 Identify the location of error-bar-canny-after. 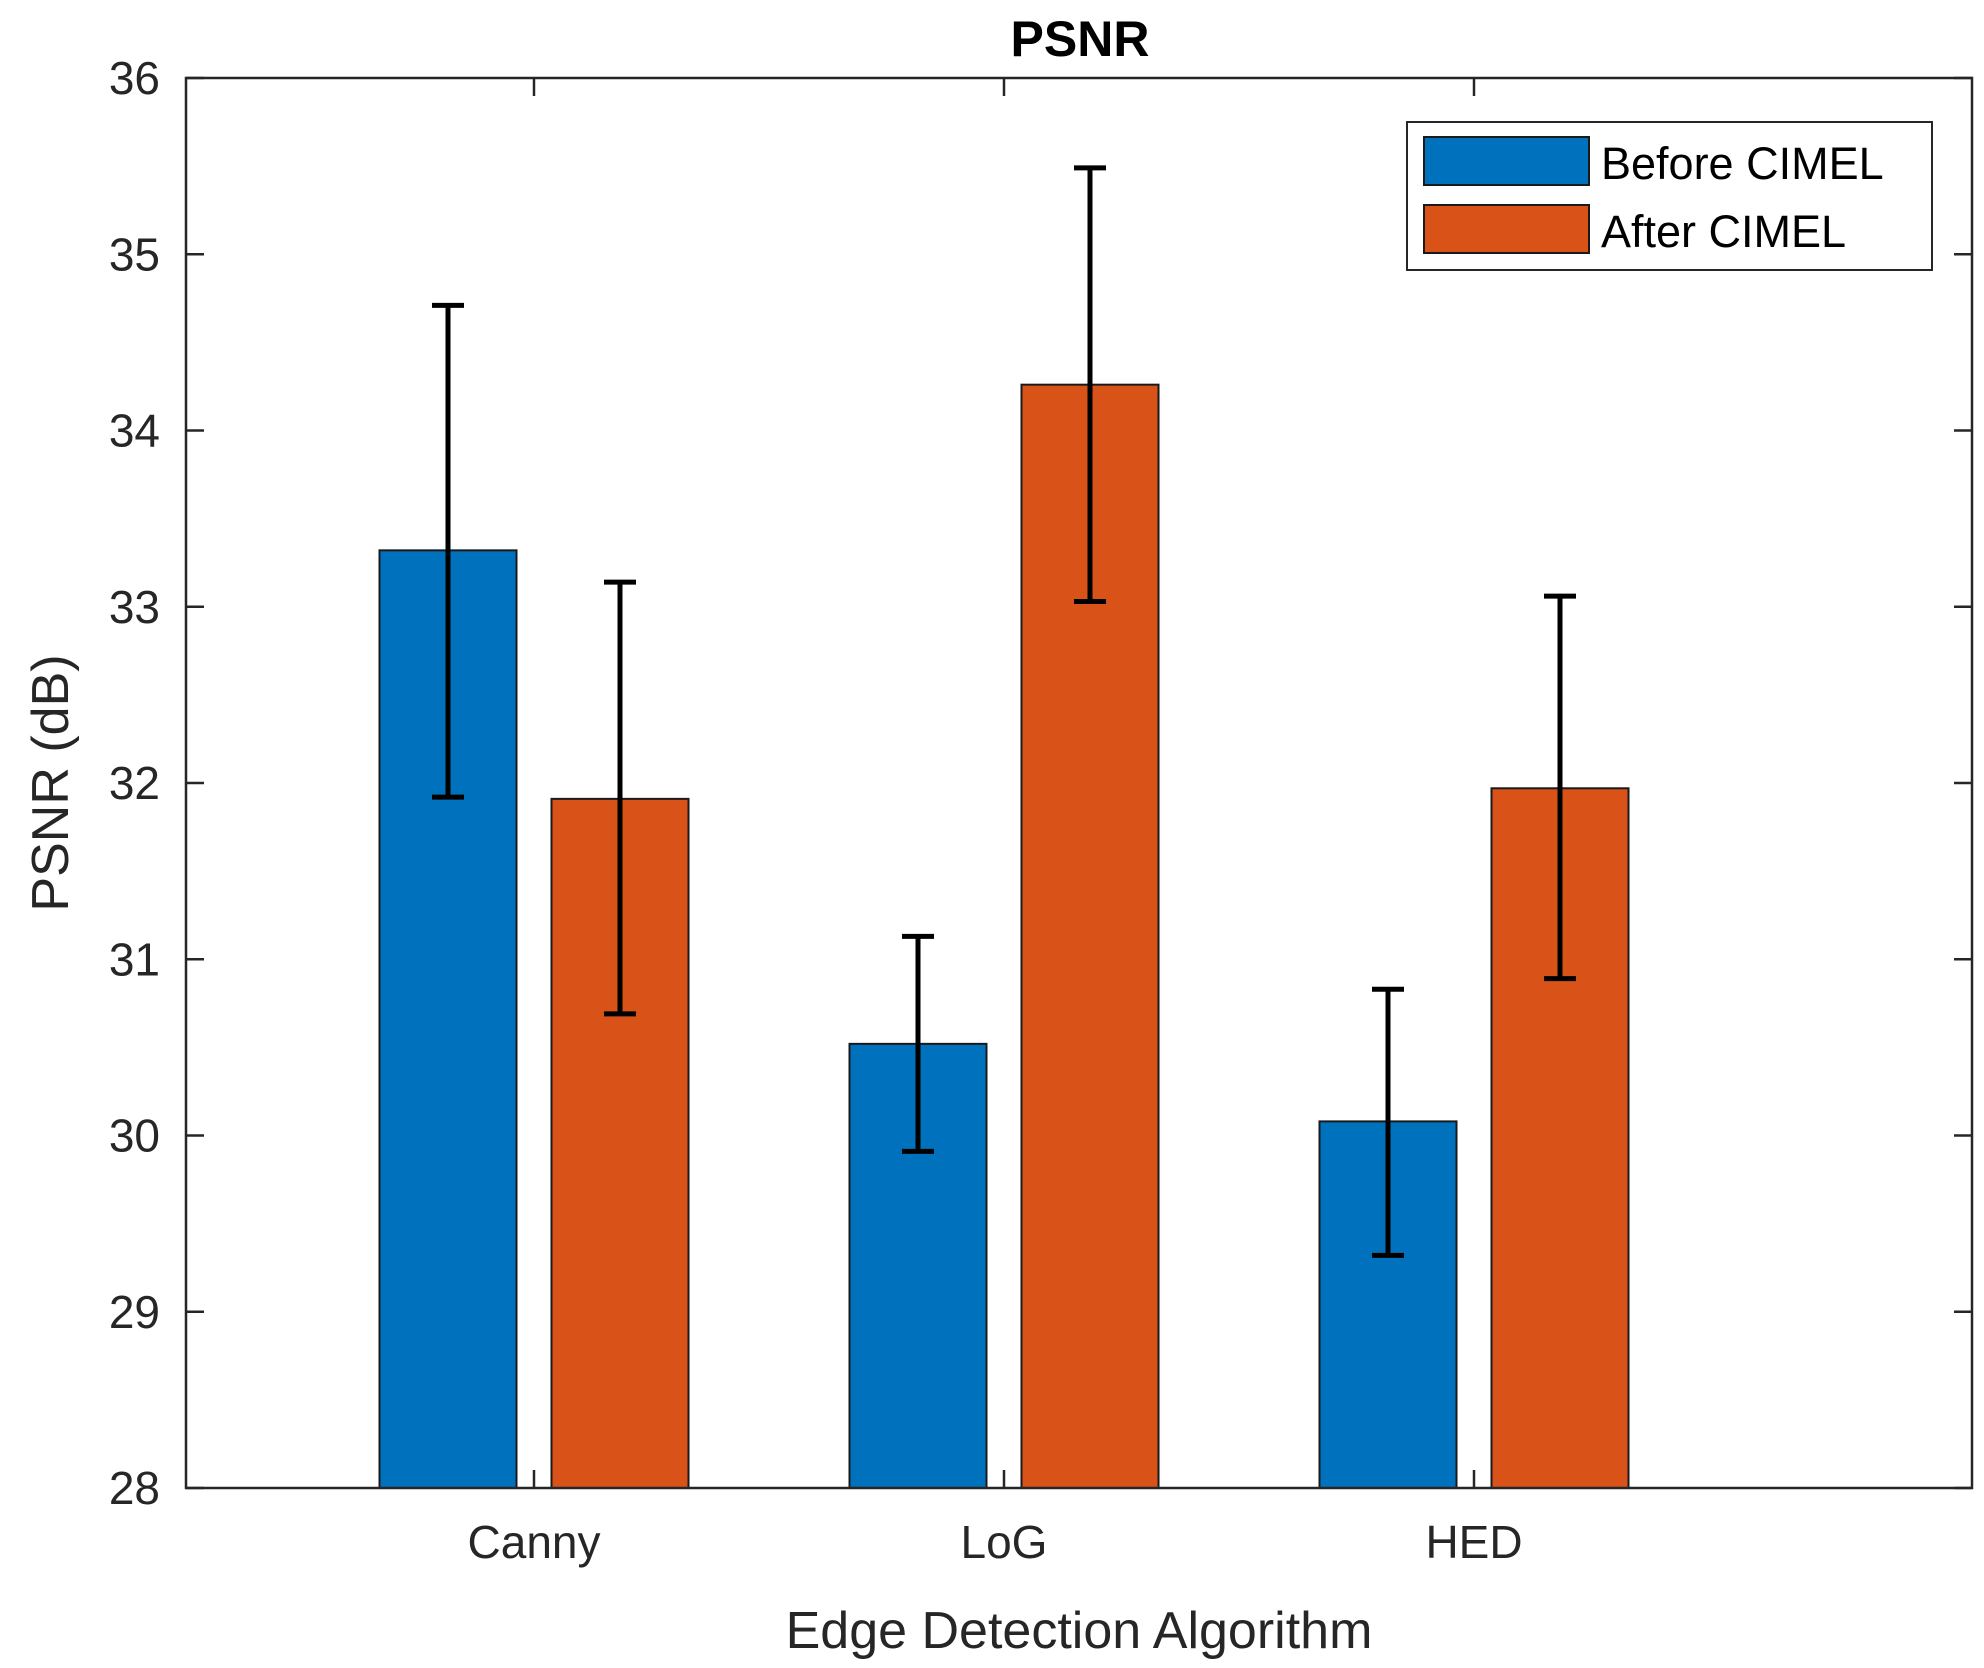
(620, 798).